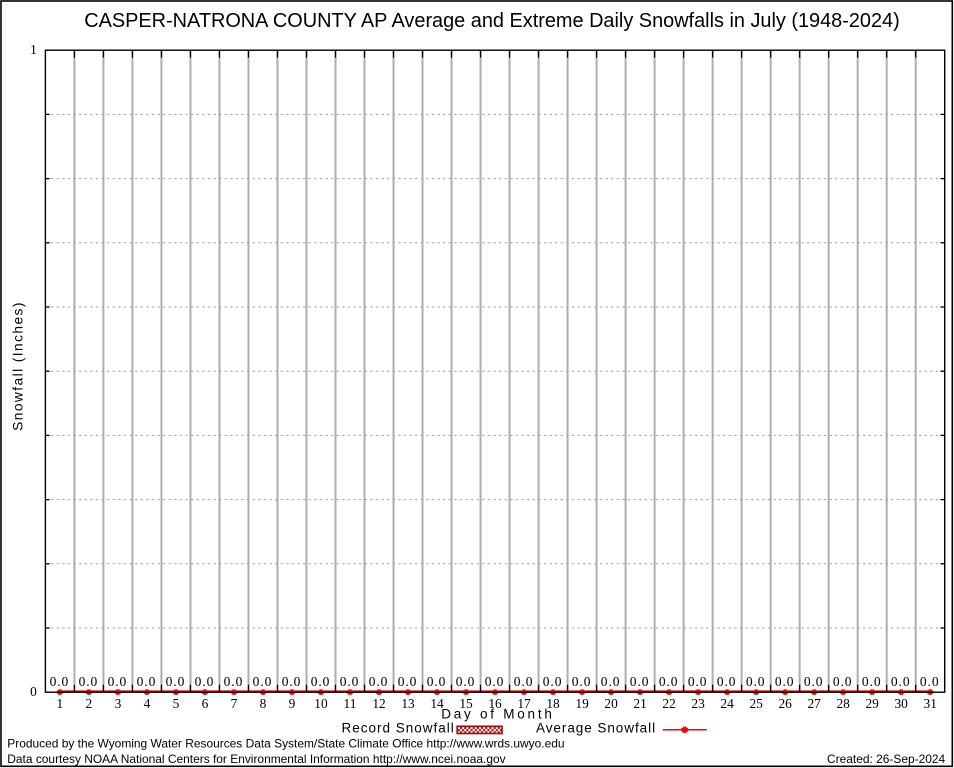 This screenshot has height=768, width=954. What do you see at coordinates (930, 703) in the screenshot?
I see `svg-text: 31` at bounding box center [930, 703].